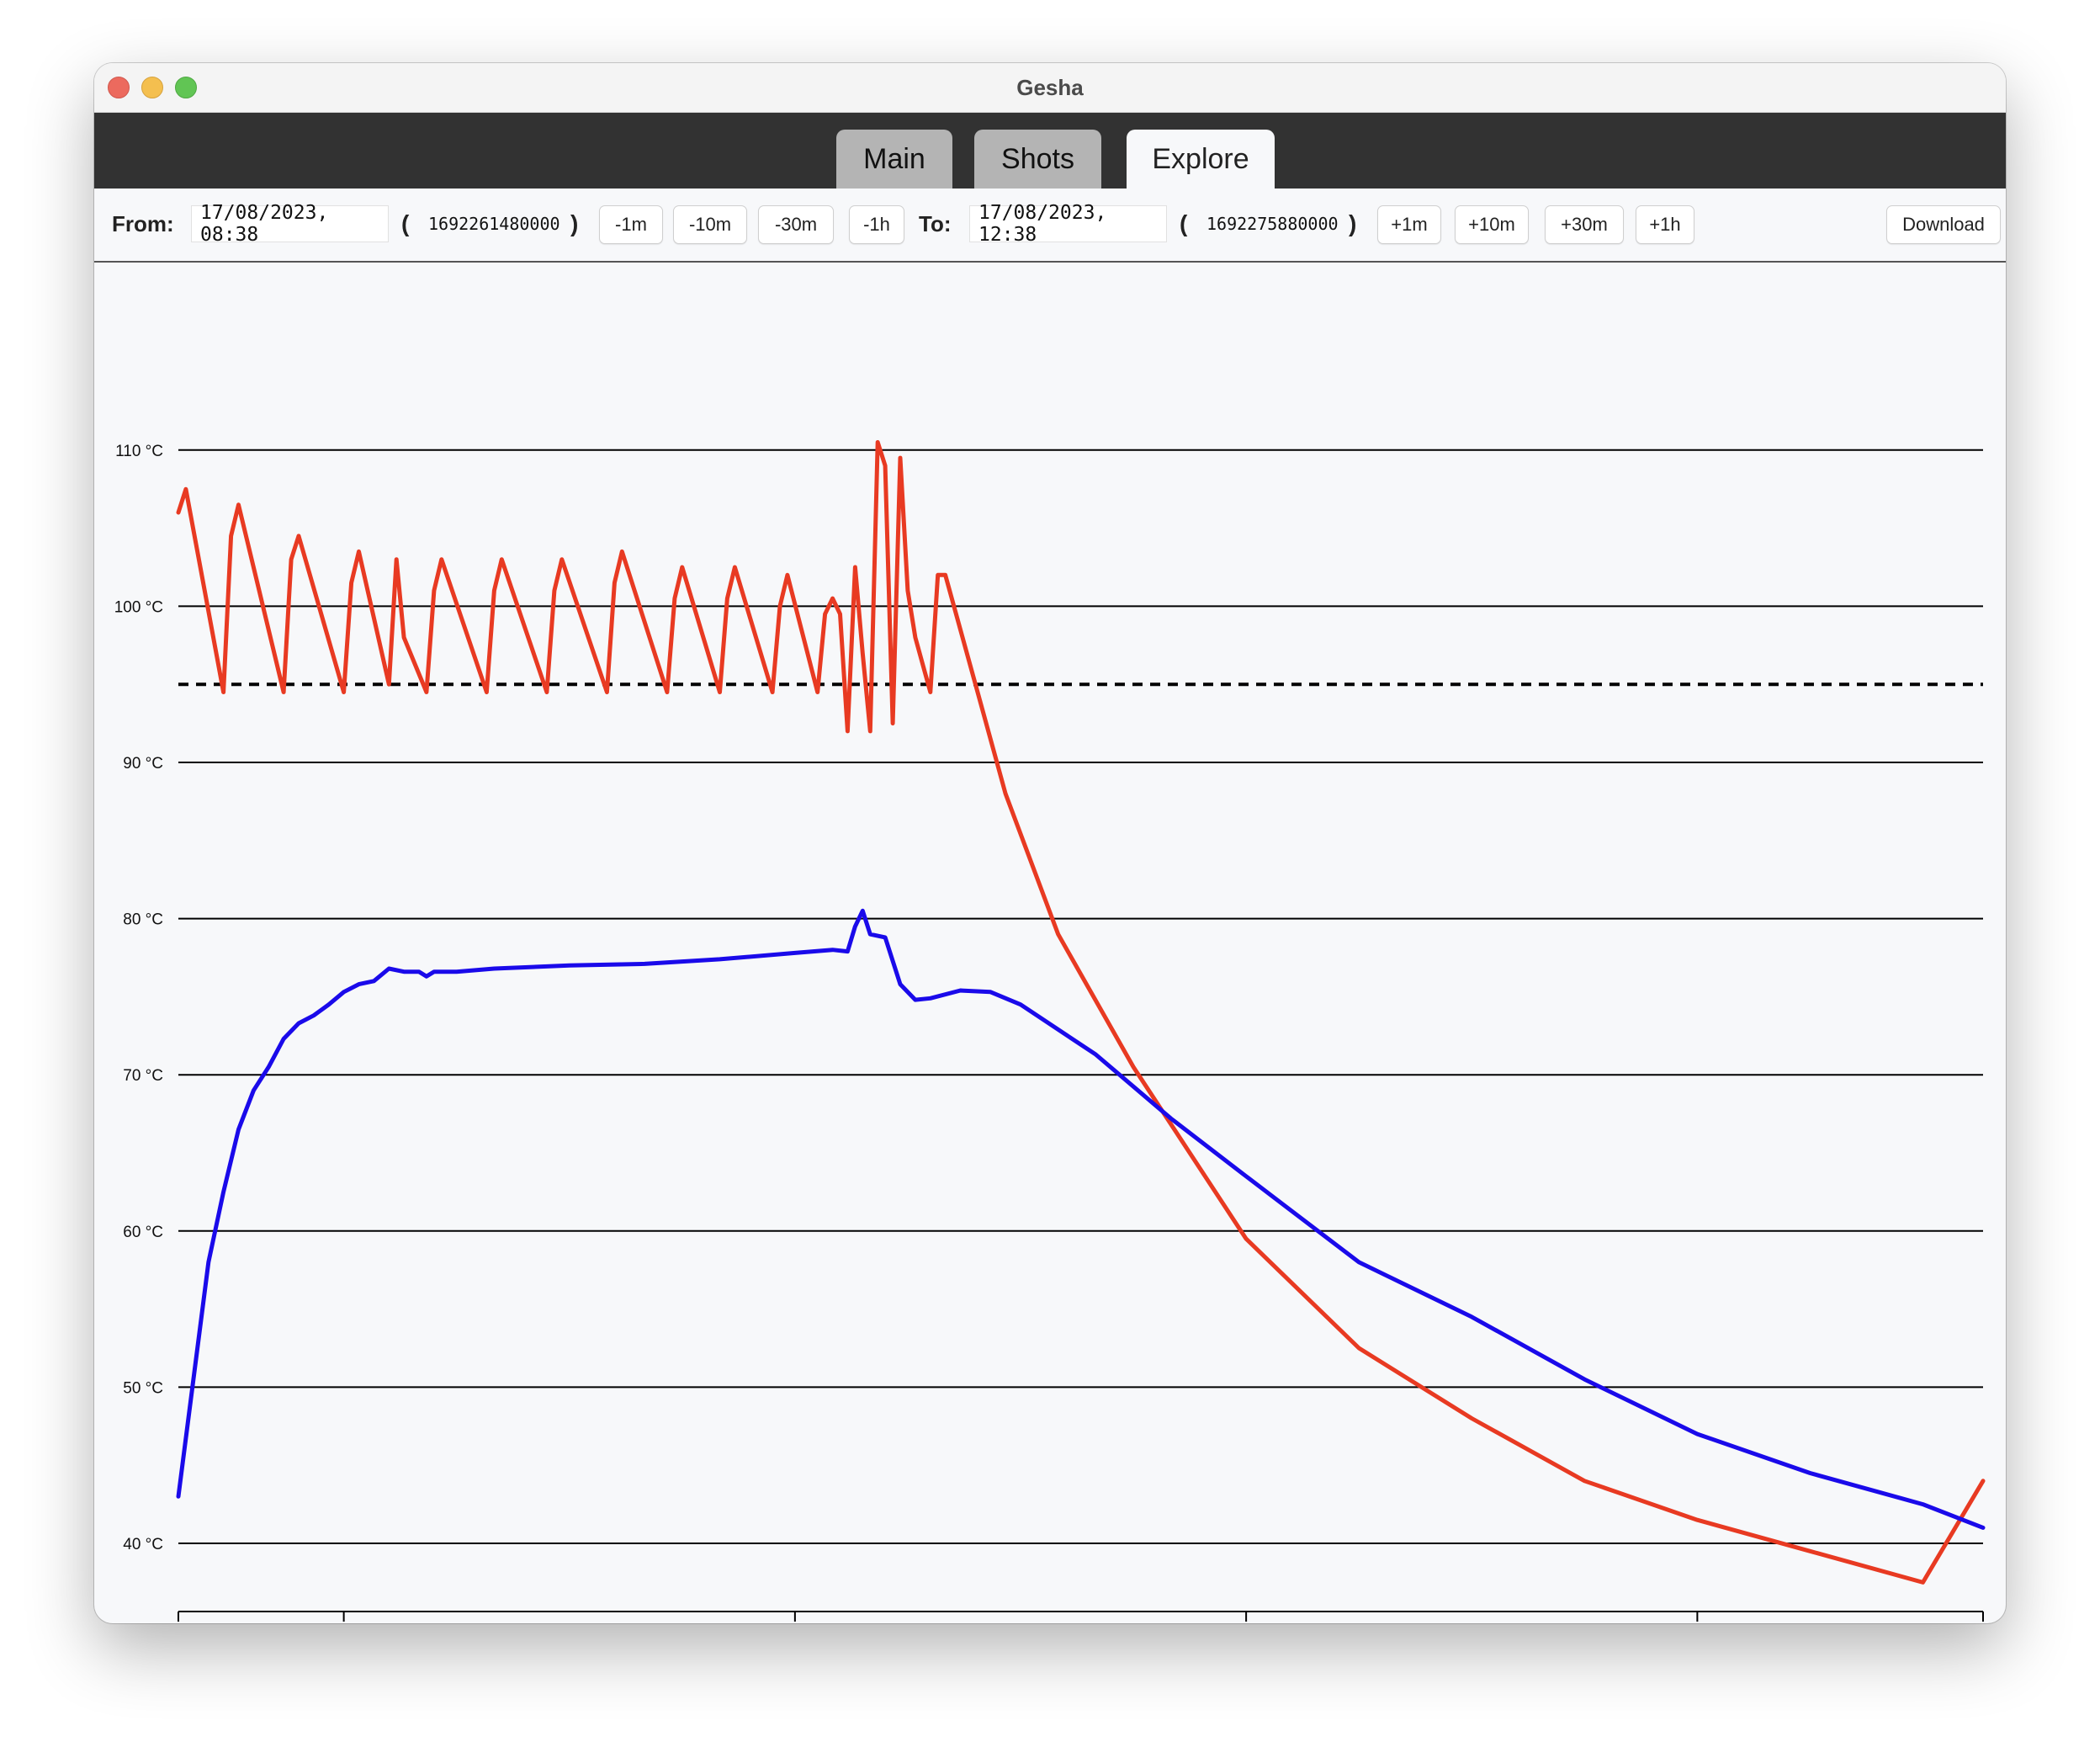  What do you see at coordinates (143, 1544) in the screenshot?
I see `y-tick-label: 40 °C` at bounding box center [143, 1544].